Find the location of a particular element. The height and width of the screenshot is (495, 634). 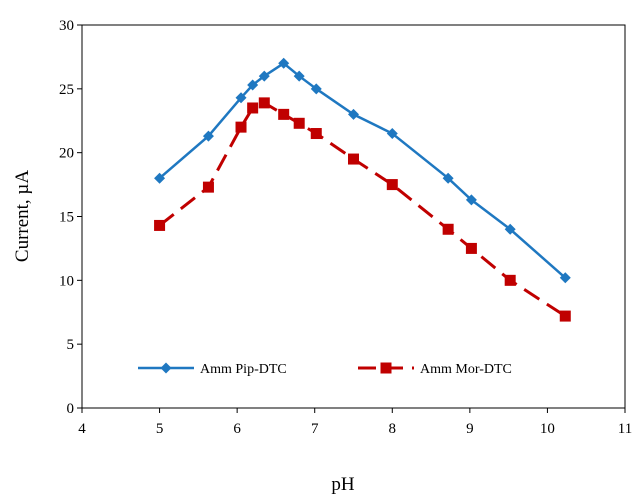

x-tick-label: 5 is located at coordinates (160, 429).